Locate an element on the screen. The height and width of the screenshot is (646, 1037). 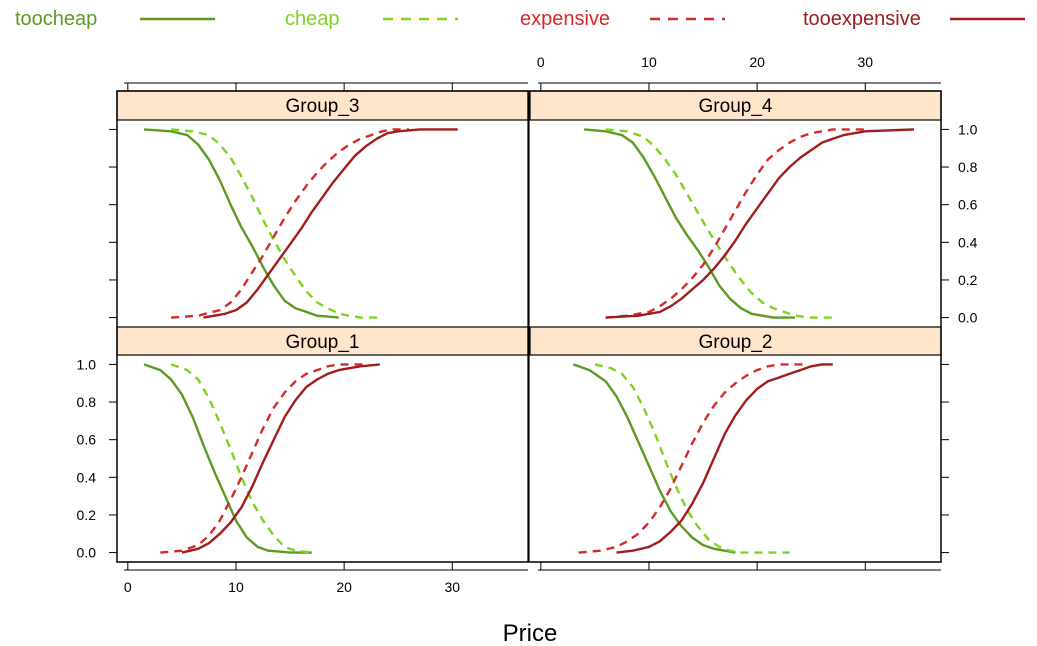
panel-group-3: Group_3 is located at coordinates (322, 208).